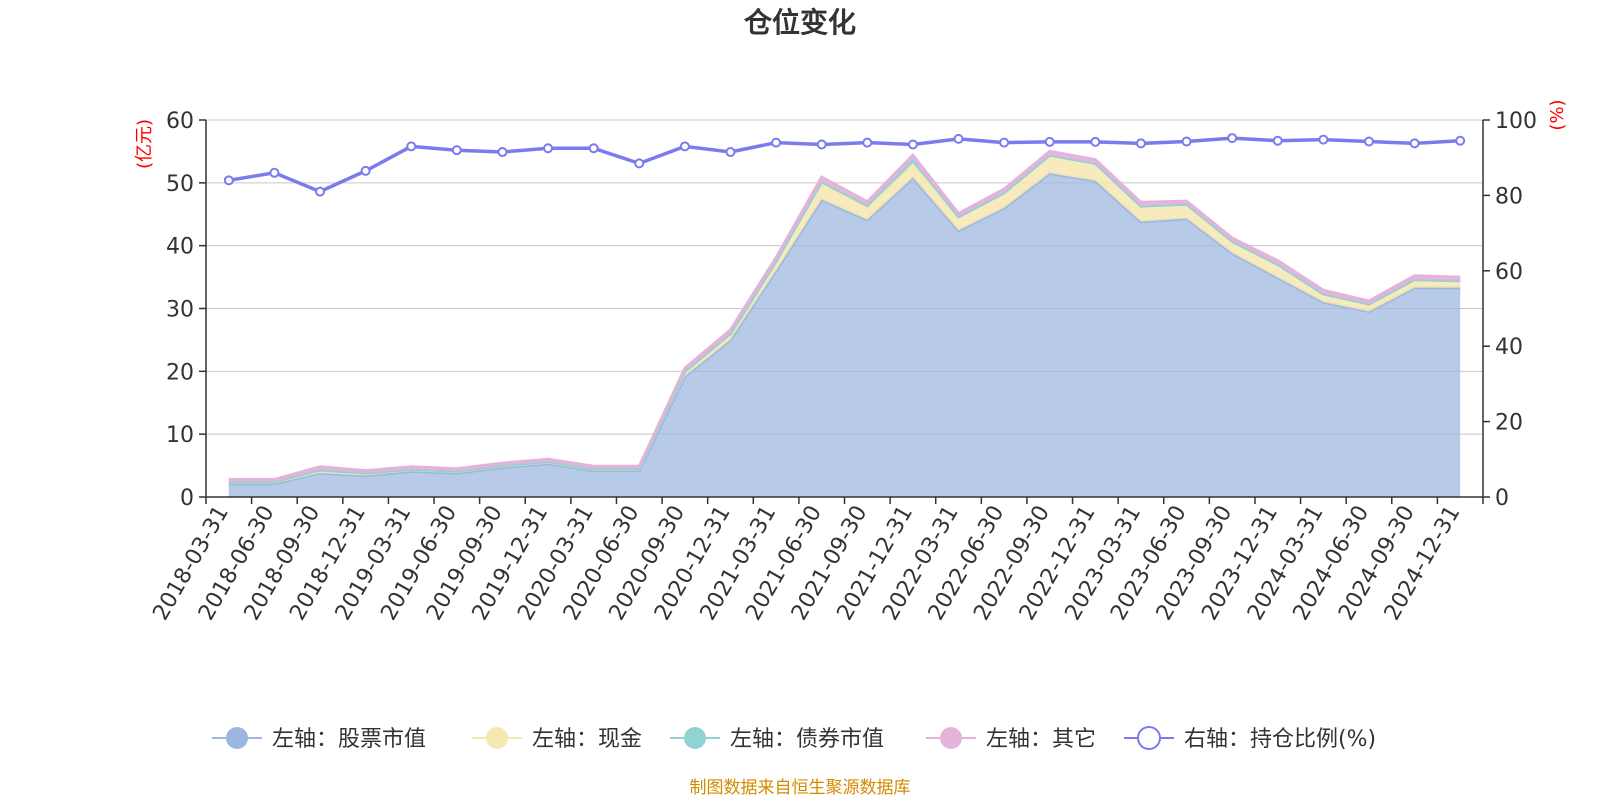 This screenshot has height=800, width=1600. Describe the element at coordinates (1509, 423) in the screenshot. I see `right-tick-label: 20` at that location.